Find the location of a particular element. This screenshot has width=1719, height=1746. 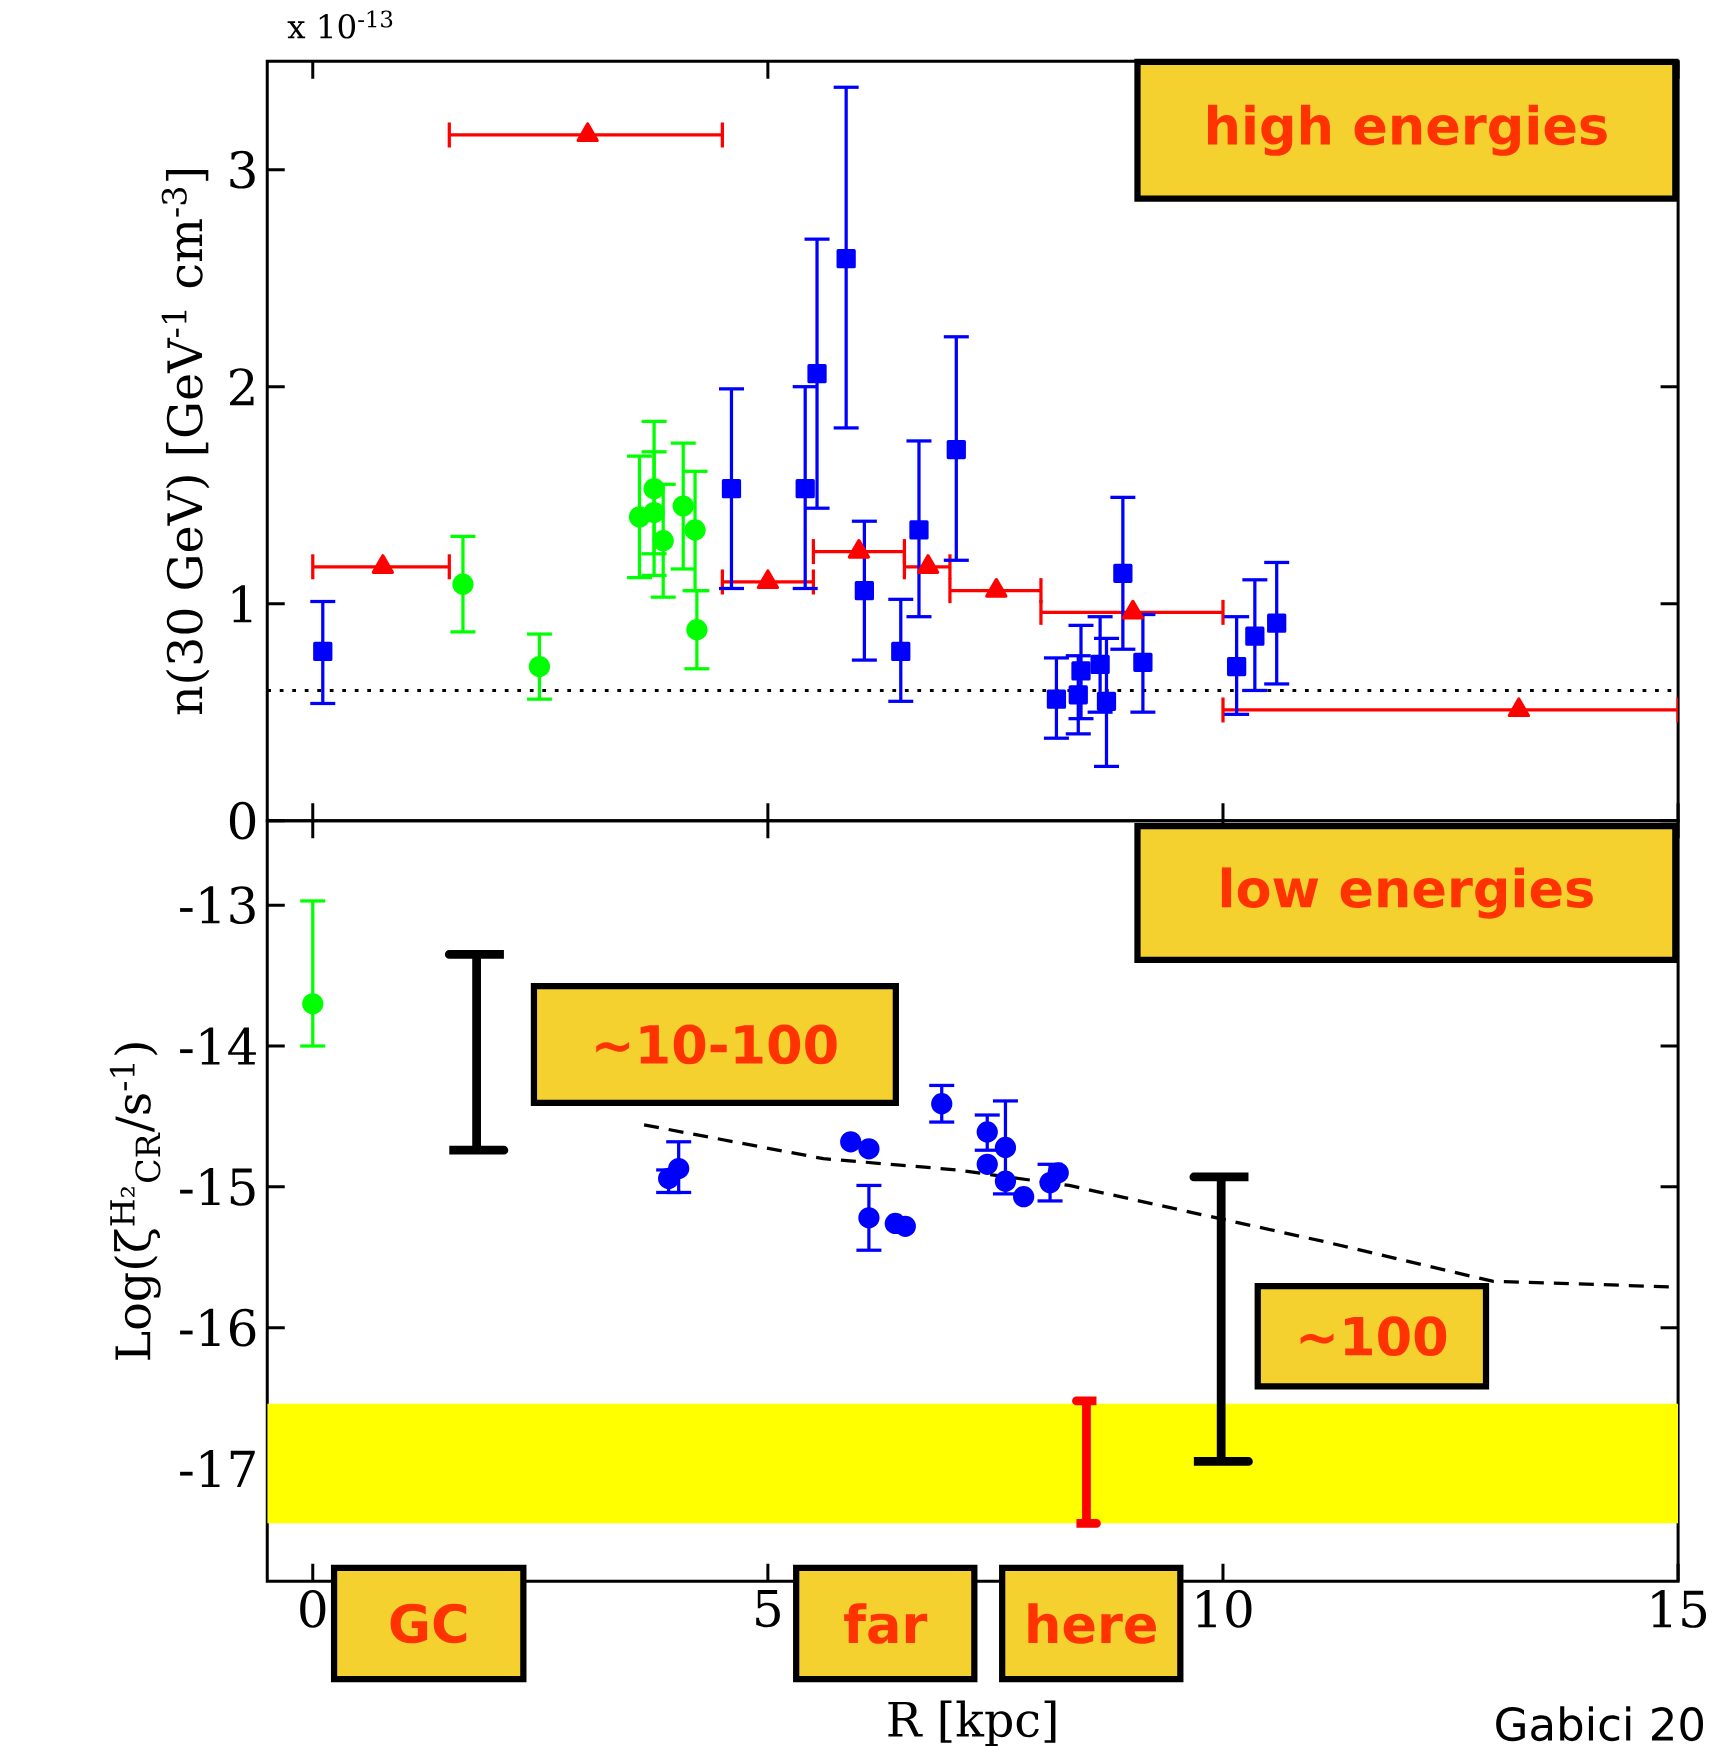

y-axis-title: Log(ζ$^{H₂}$$_{CR}$/s$^{-1}$) is located at coordinates (135, 1201).